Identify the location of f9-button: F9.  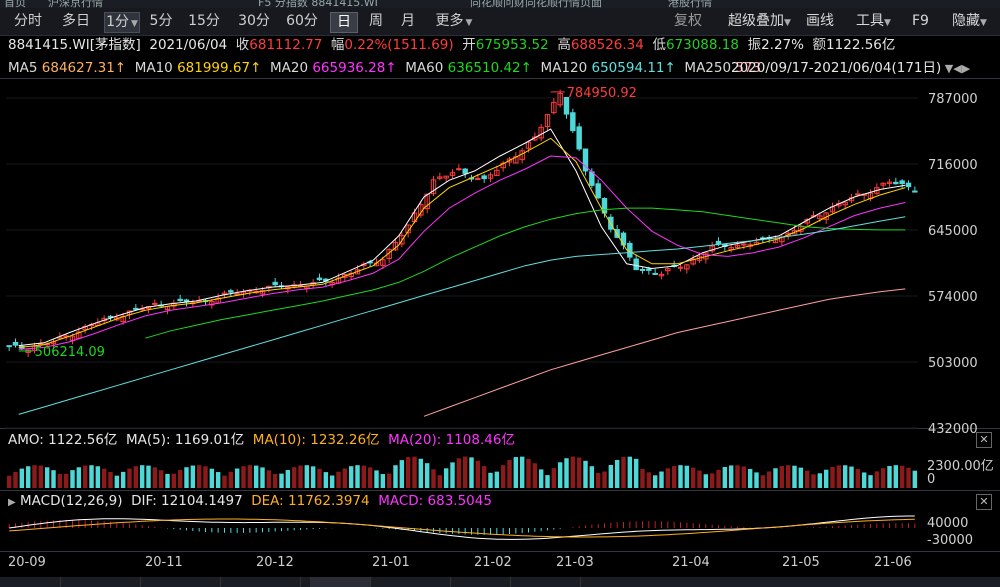
(920, 21).